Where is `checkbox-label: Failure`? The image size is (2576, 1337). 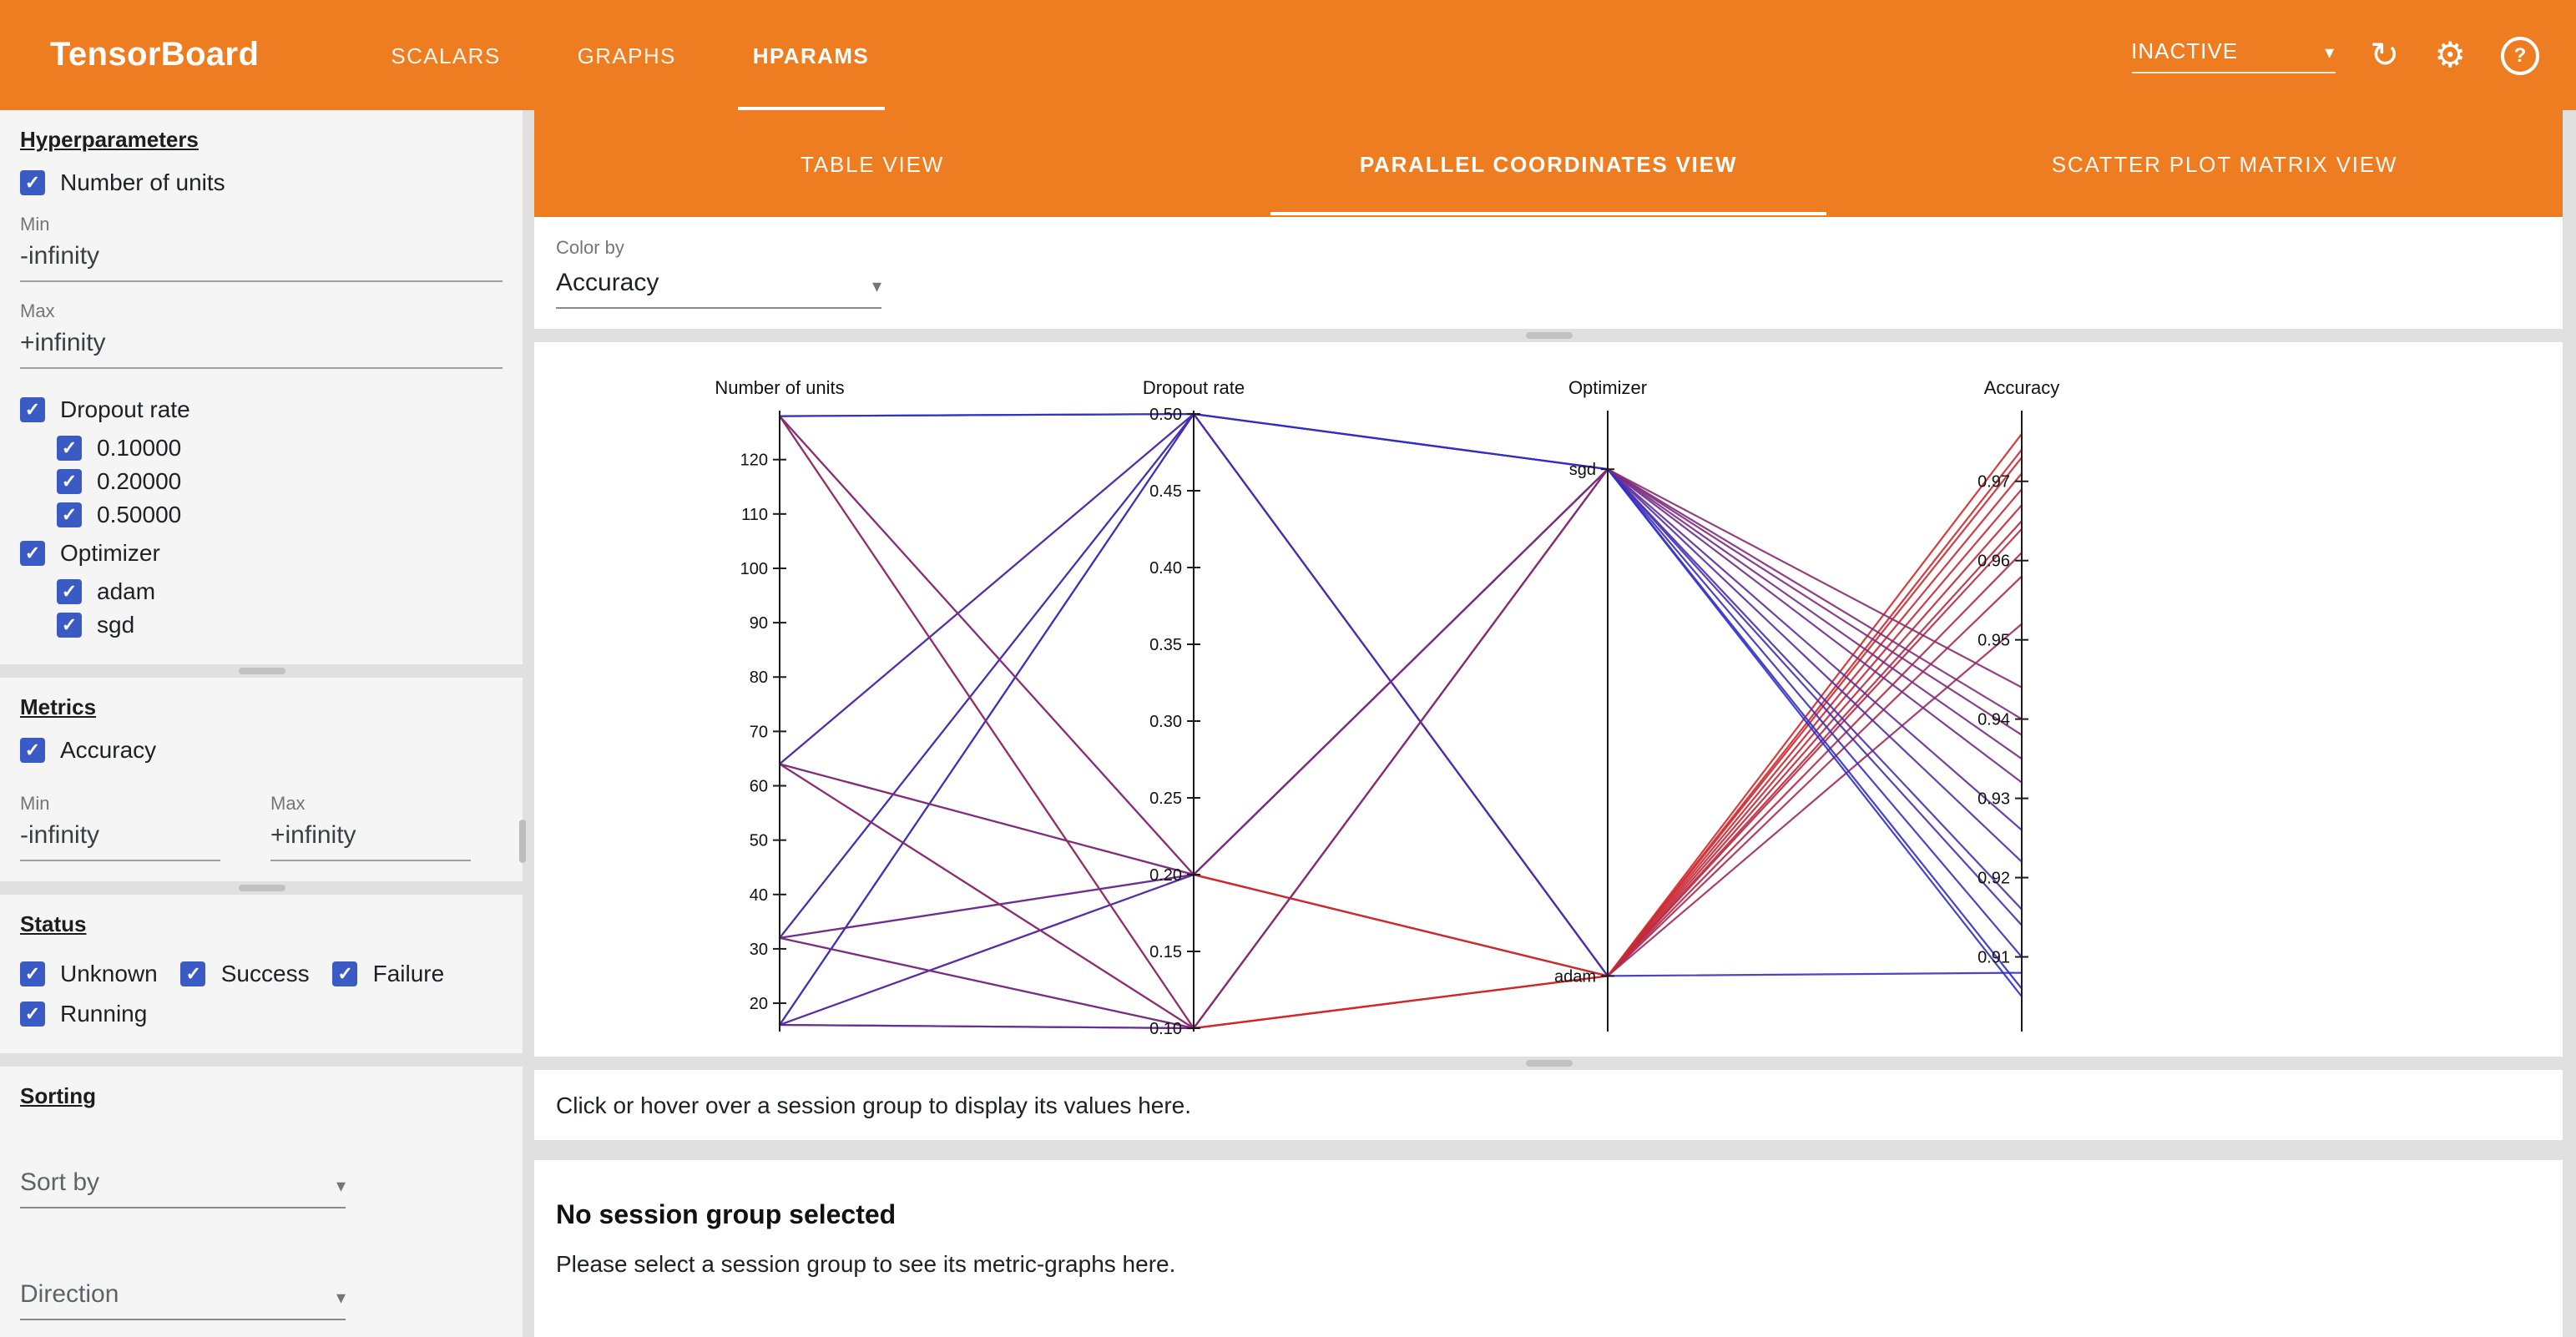
checkbox-label: Failure is located at coordinates (408, 973).